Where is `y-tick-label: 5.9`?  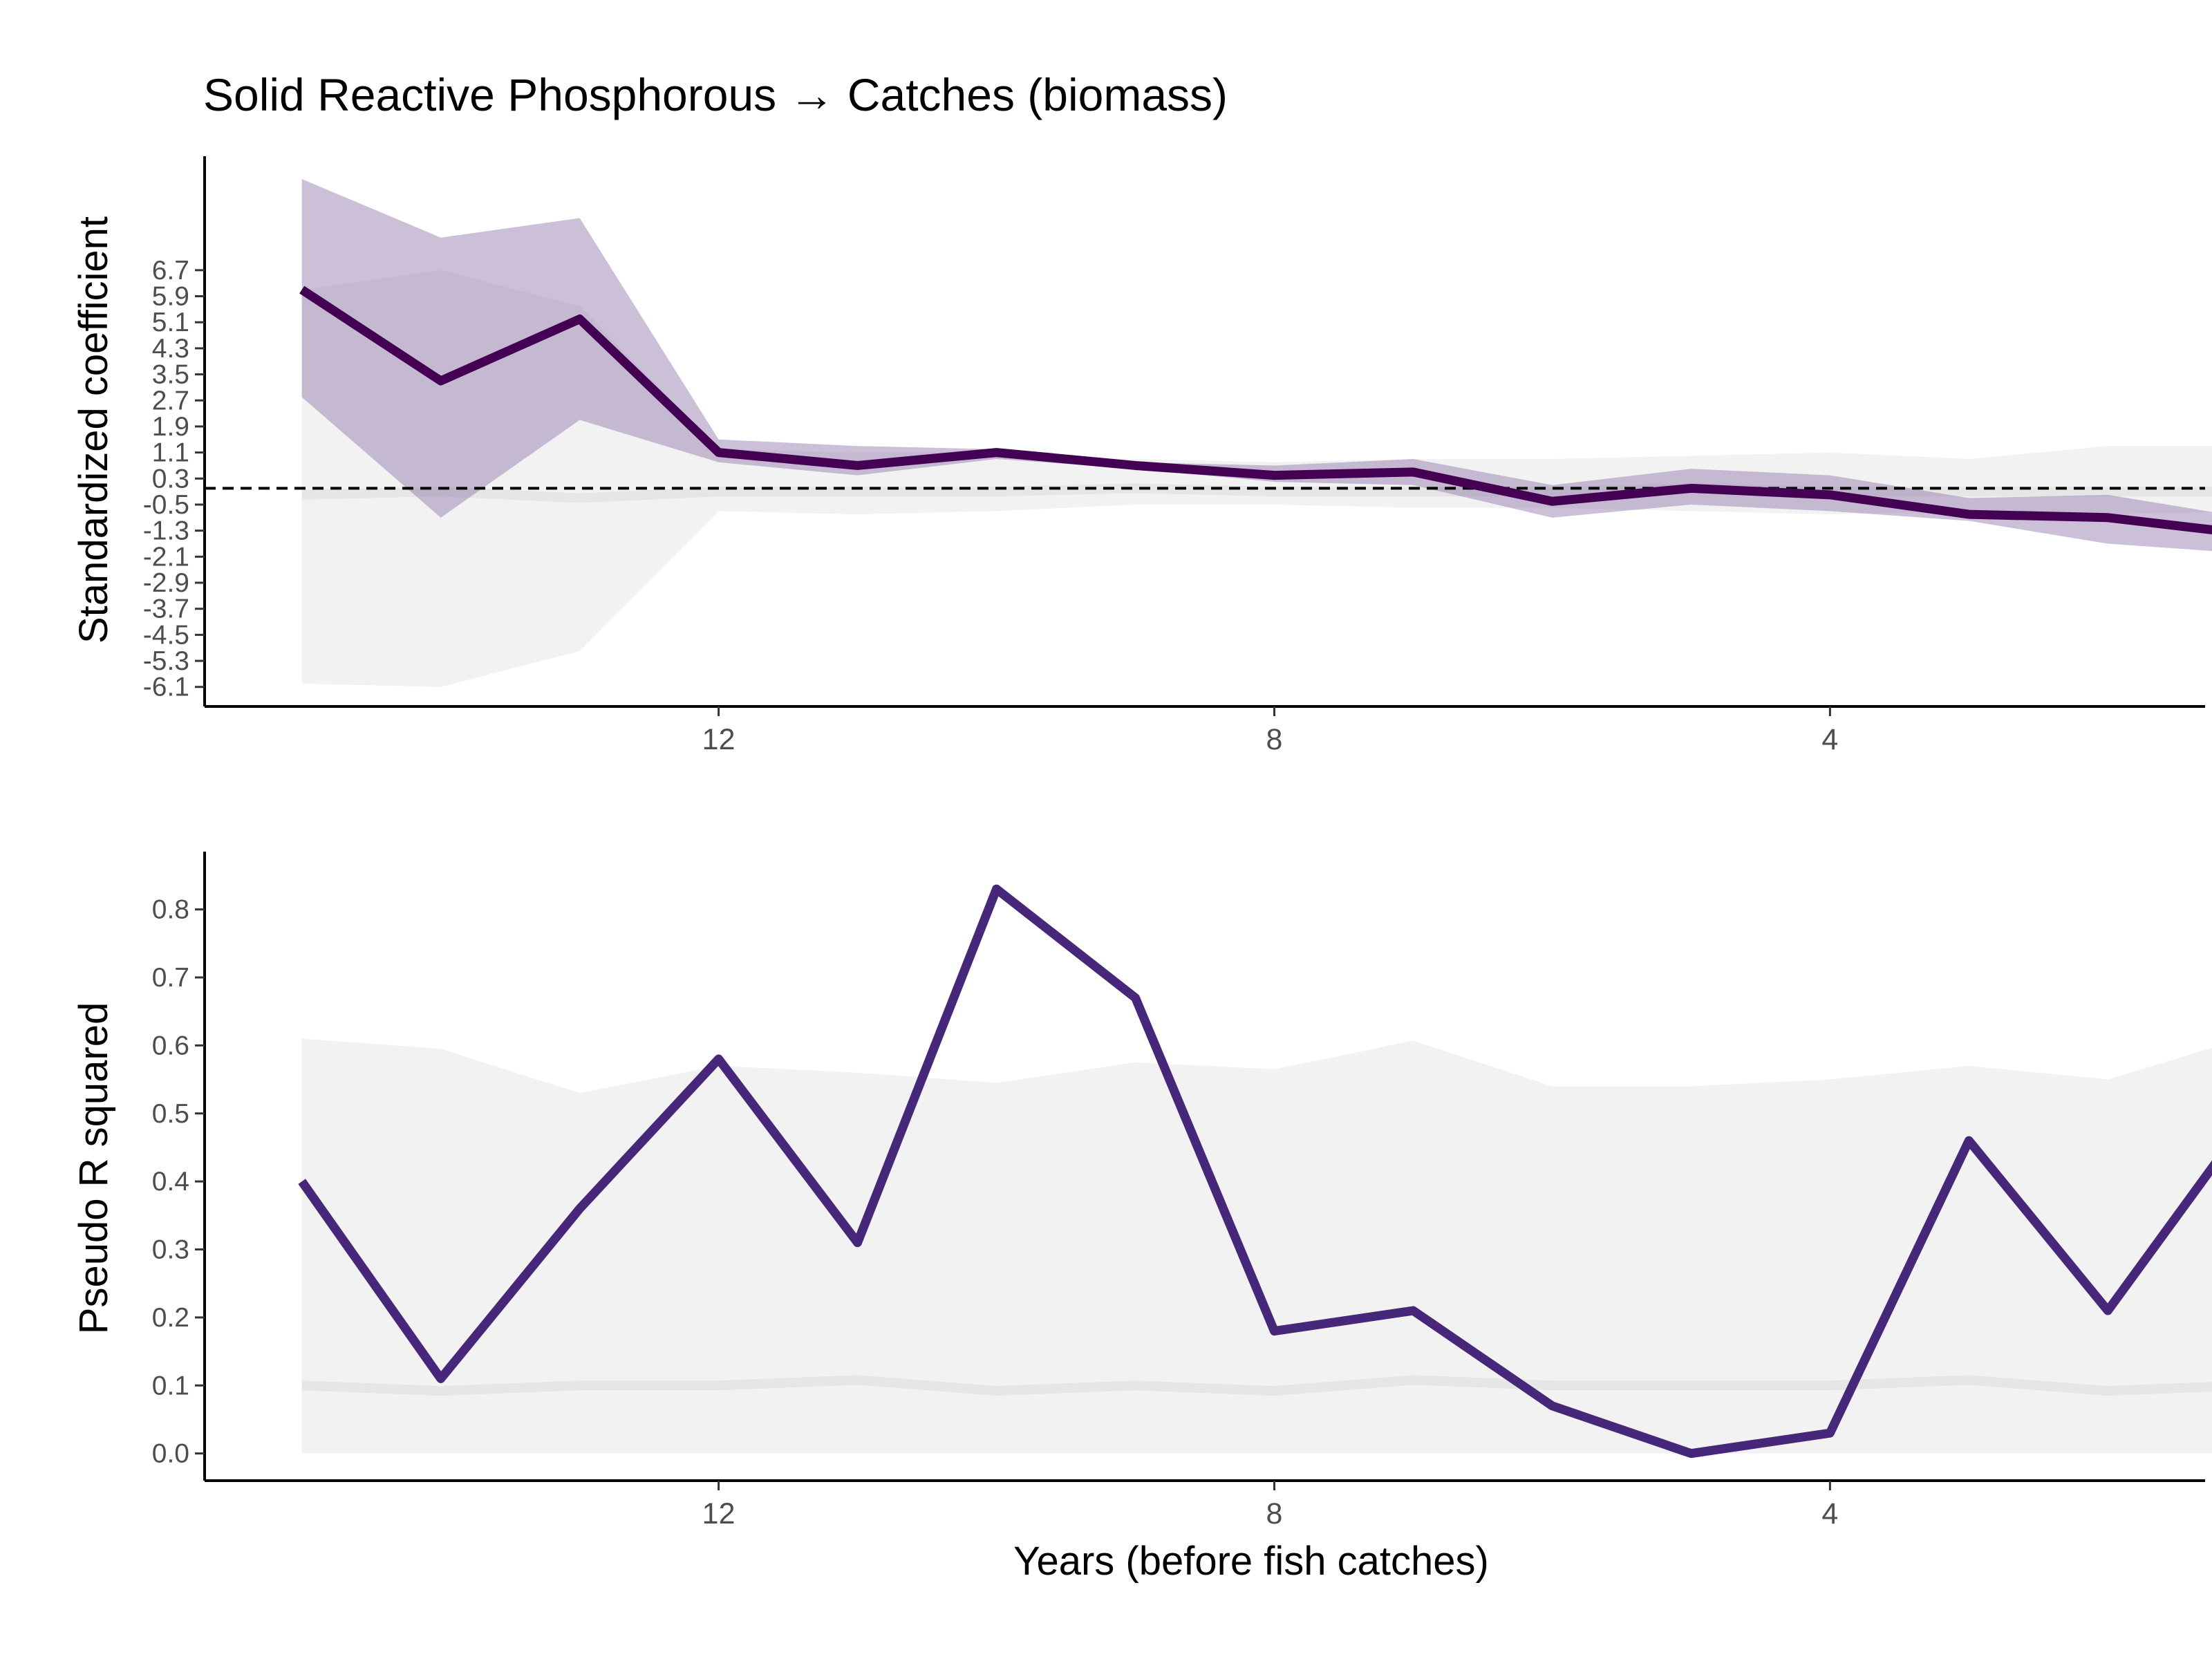
y-tick-label: 5.9 is located at coordinates (170, 297).